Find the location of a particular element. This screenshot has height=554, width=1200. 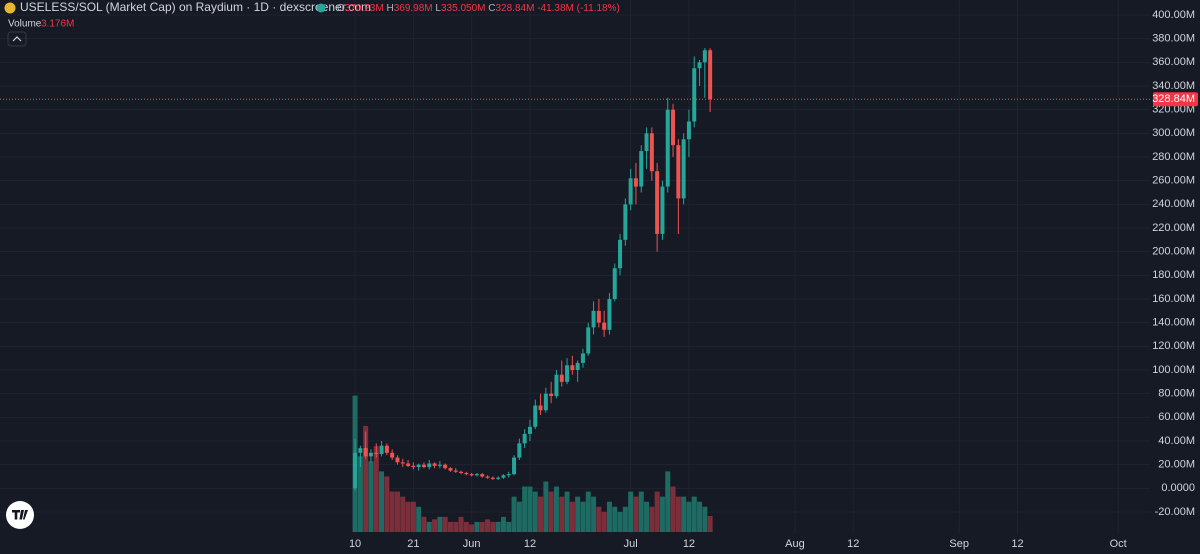

y-tick-label: 40.00M is located at coordinates (1176, 441).